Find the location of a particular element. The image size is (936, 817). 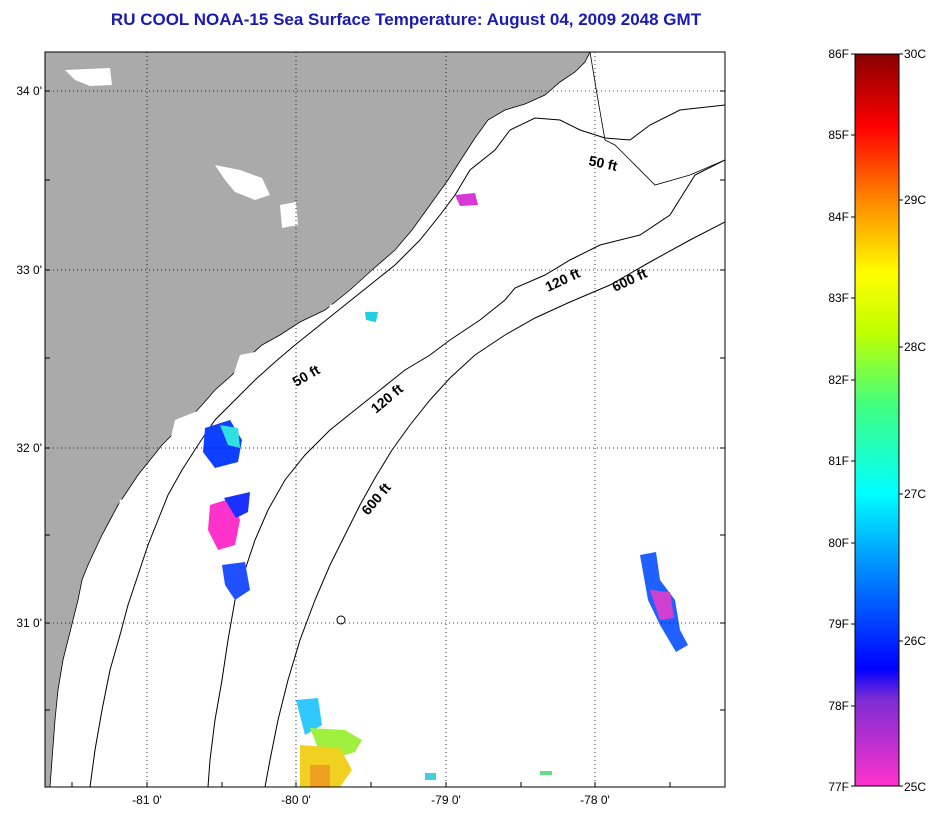

contour-label: 50 ft is located at coordinates (603, 163).